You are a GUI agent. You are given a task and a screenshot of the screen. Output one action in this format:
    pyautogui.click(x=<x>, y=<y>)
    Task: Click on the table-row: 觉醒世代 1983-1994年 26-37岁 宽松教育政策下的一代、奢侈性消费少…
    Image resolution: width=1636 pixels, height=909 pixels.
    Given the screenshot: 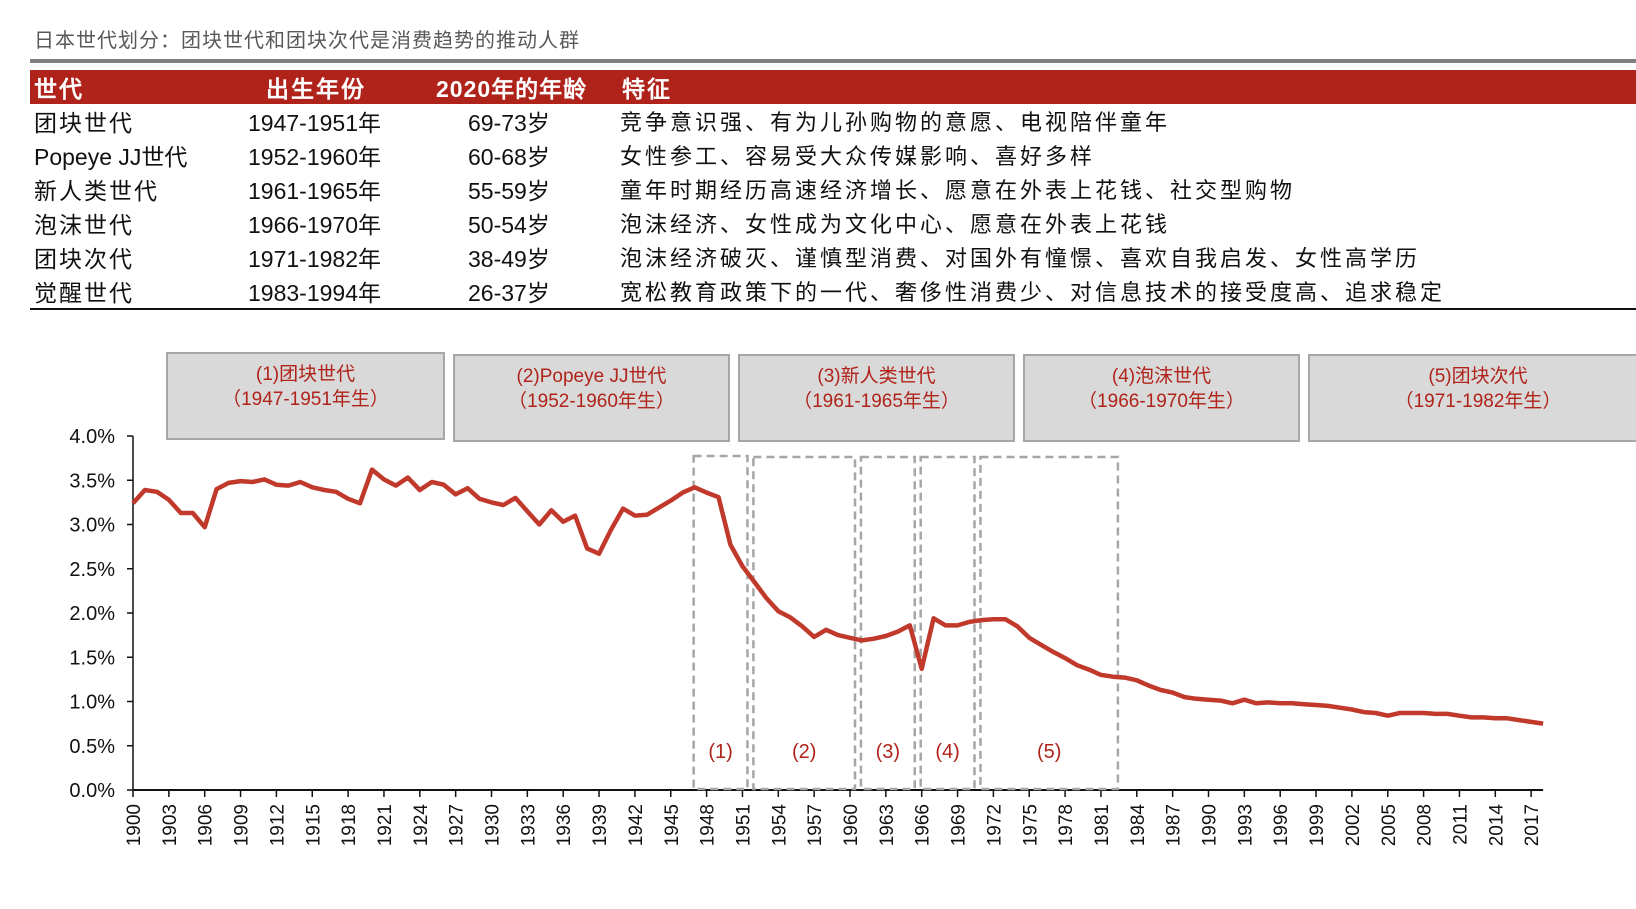 What is the action you would take?
    pyautogui.click(x=833, y=292)
    